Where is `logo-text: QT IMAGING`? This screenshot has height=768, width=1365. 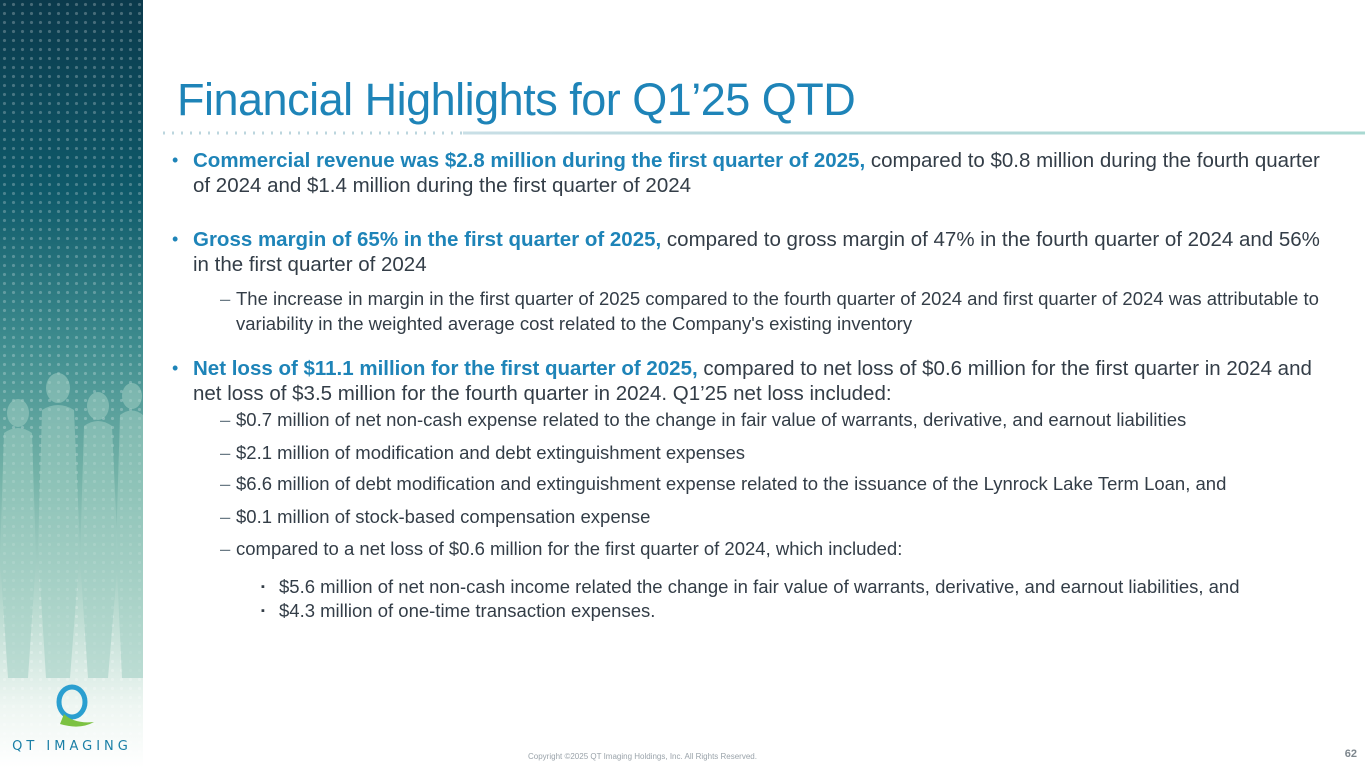
logo-text: QT IMAGING is located at coordinates (72, 746).